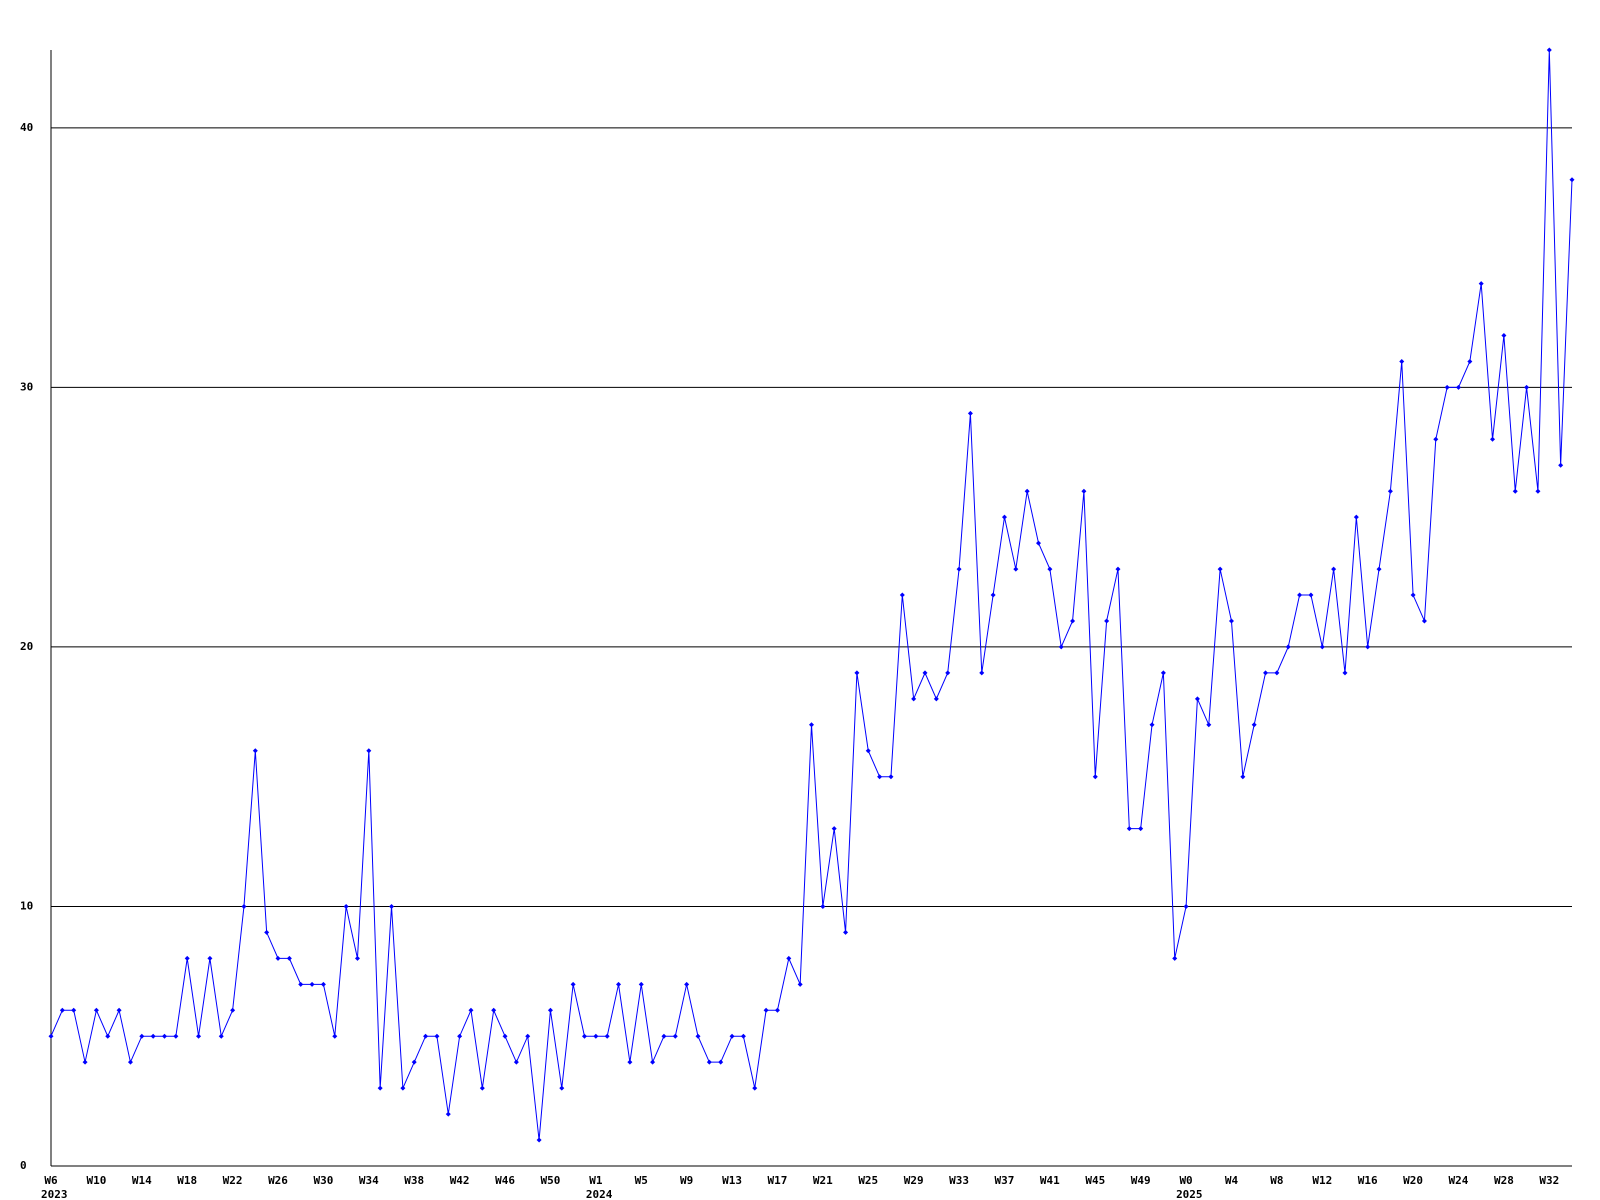 The width and height of the screenshot is (1600, 1200). What do you see at coordinates (686, 1180) in the screenshot?
I see `x-tick-label: W9` at bounding box center [686, 1180].